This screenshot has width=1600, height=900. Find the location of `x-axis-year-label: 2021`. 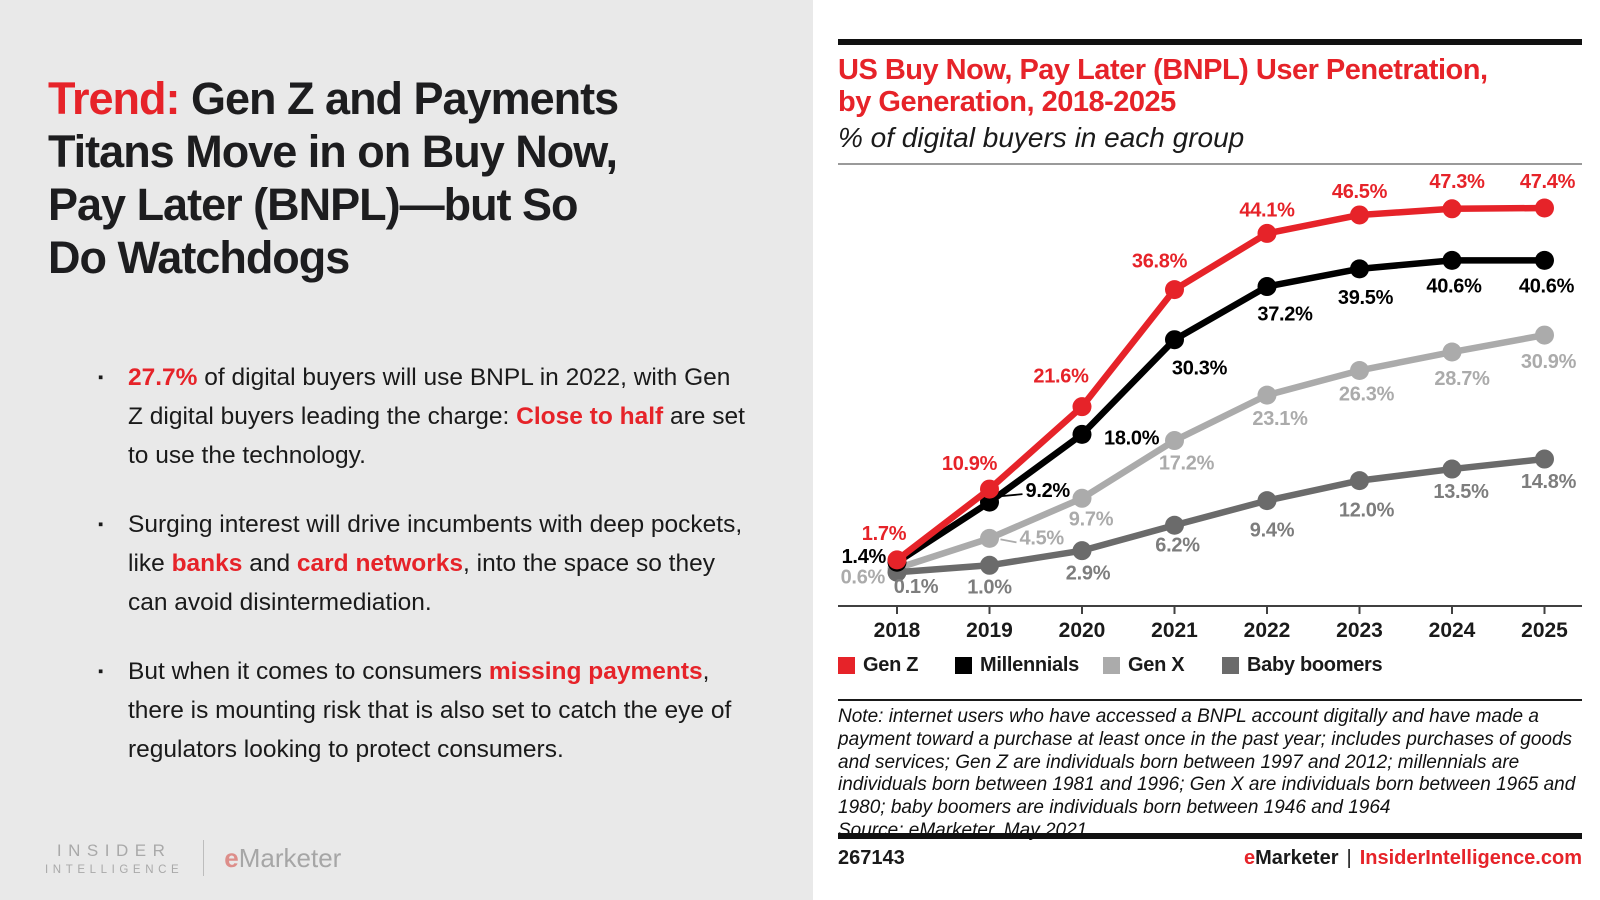

x-axis-year-label: 2021 is located at coordinates (1174, 630).